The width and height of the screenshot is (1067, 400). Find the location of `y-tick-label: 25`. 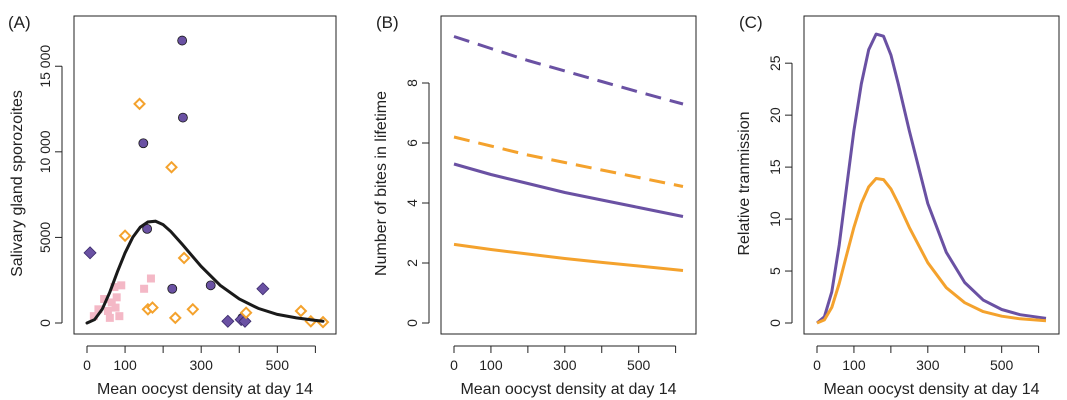

y-tick-label: 25 is located at coordinates (775, 63).